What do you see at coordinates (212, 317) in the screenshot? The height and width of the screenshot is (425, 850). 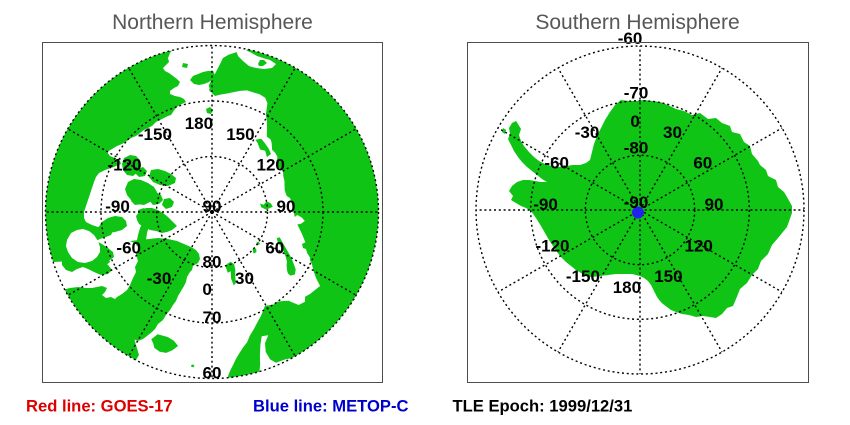 I see `svg-text: 70` at bounding box center [212, 317].